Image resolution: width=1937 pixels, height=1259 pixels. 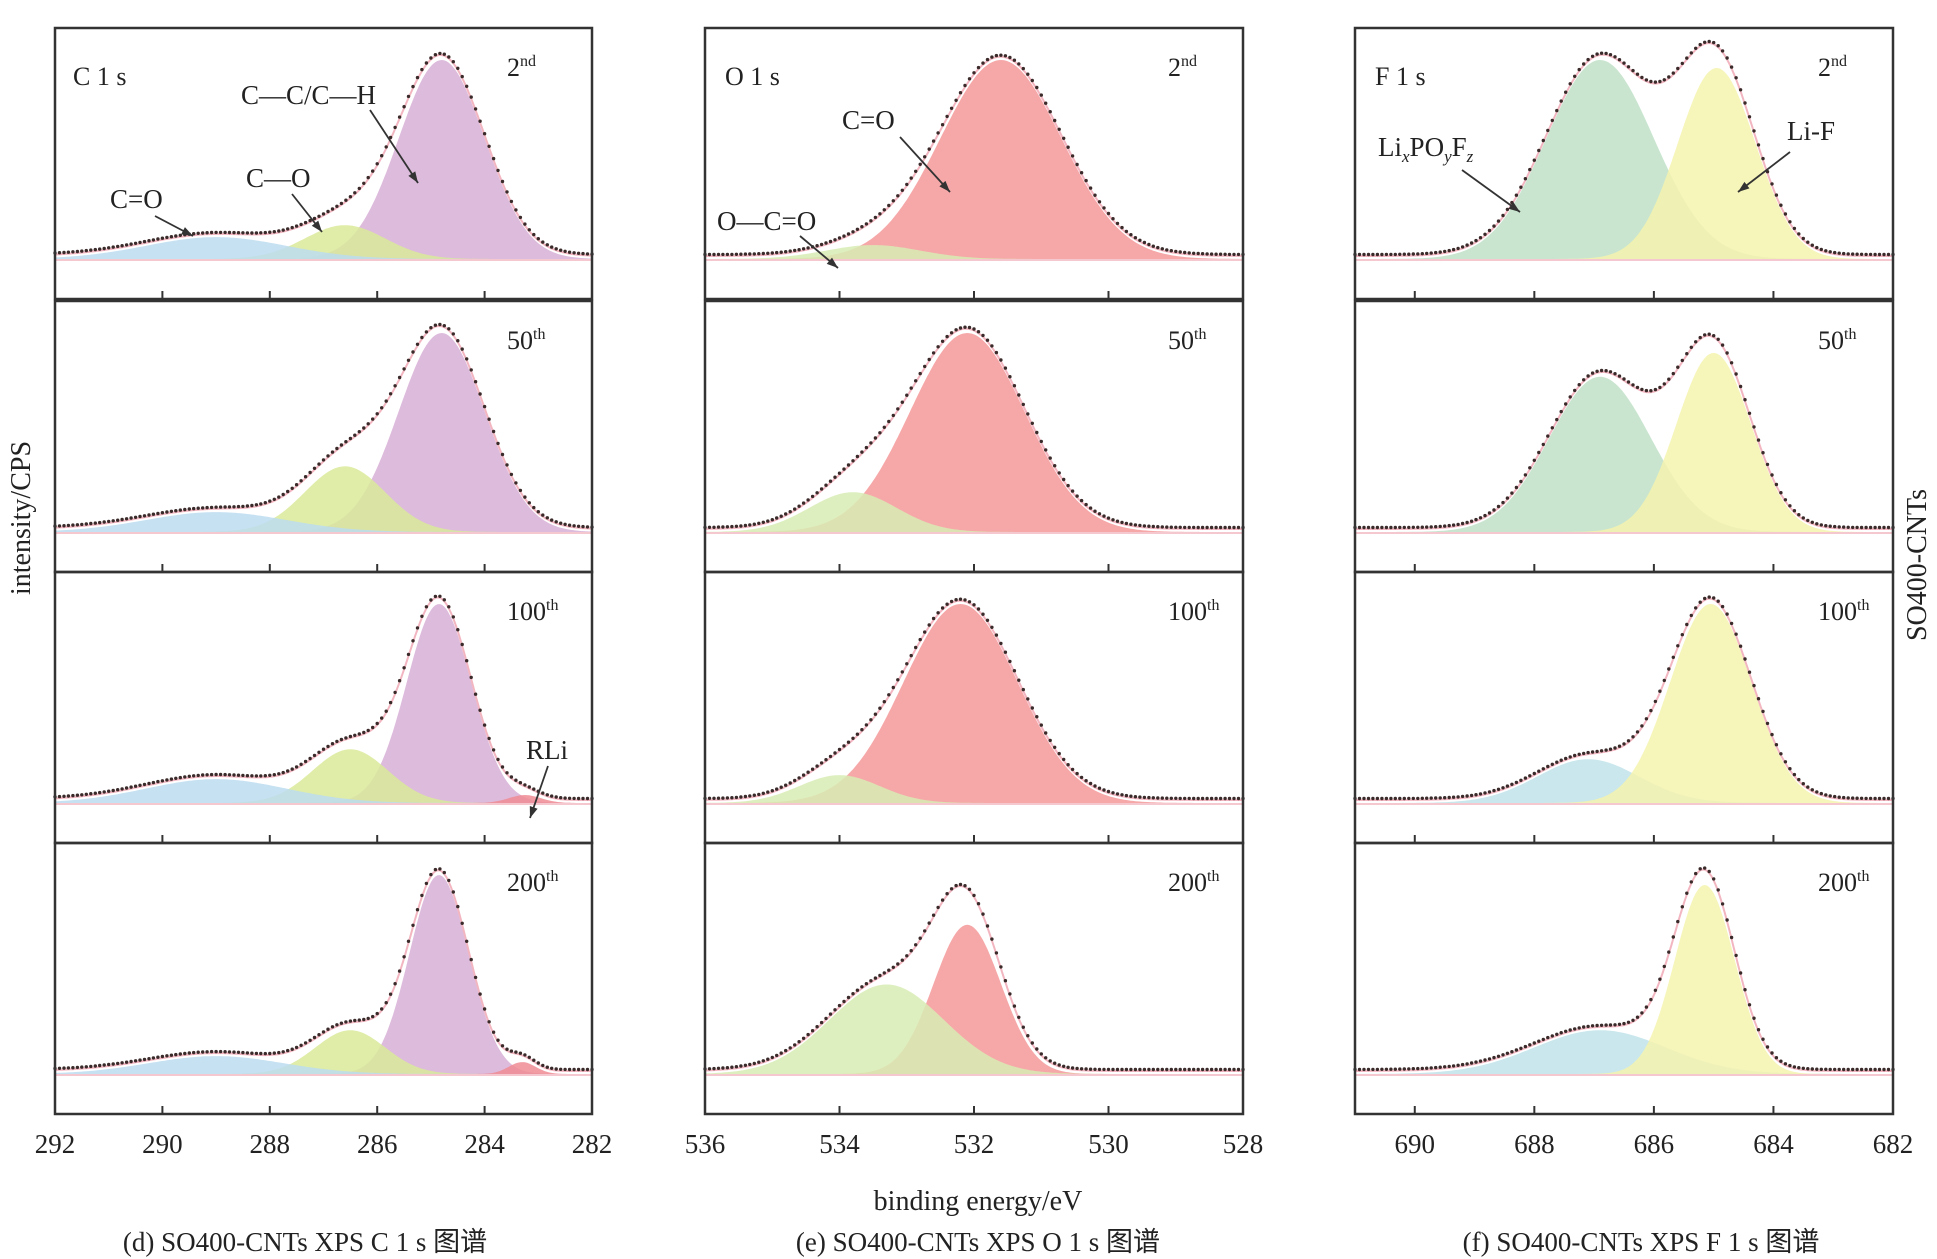 What do you see at coordinates (323, 978) in the screenshot?
I see `panel-C1s-3: 200th` at bounding box center [323, 978].